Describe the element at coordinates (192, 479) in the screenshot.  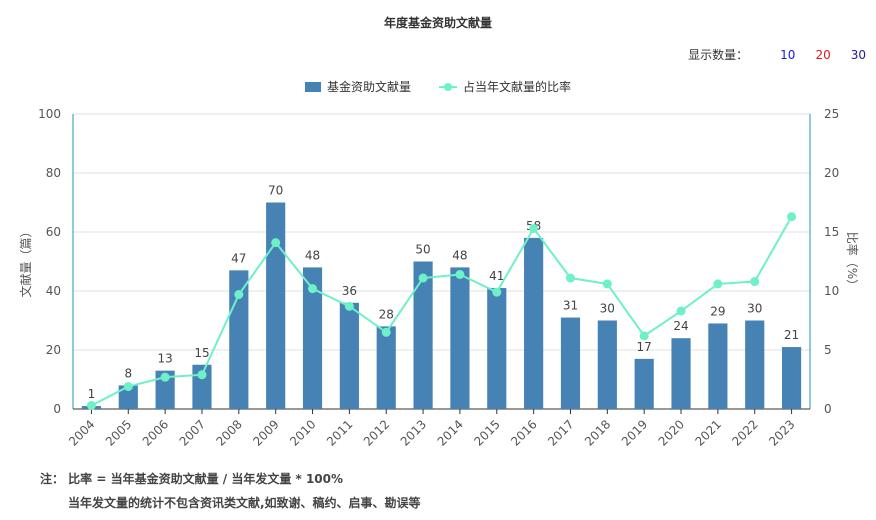
I see `note-ratio-formula: 注： 比率 = 当年基金资助文献量 / 当年发文量 * 100%` at that location.